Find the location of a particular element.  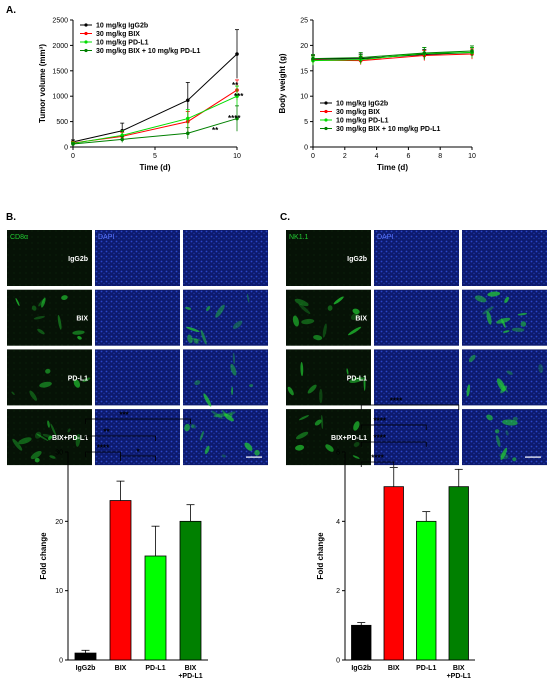

y-tick-label: 2000 is located at coordinates (60, 46).